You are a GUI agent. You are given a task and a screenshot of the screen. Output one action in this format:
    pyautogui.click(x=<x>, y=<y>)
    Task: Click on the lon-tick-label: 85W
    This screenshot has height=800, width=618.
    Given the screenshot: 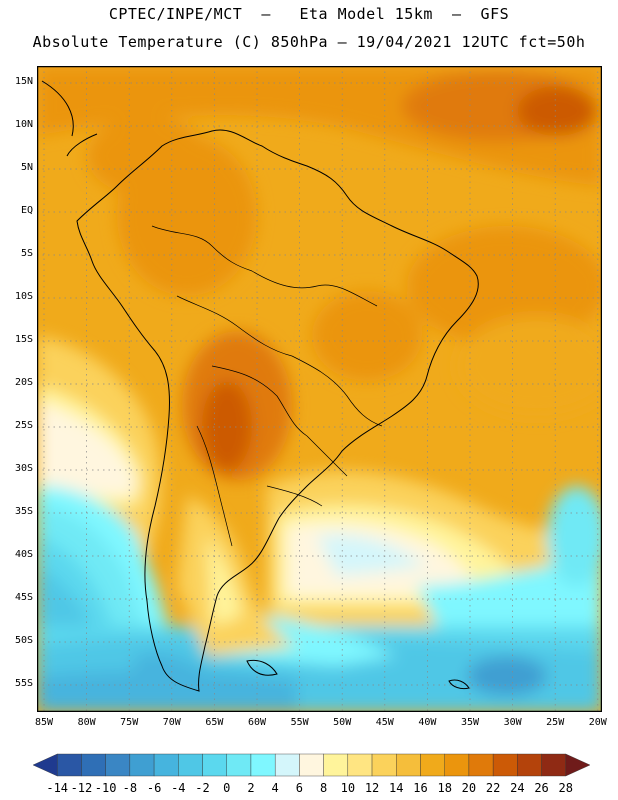 What is the action you would take?
    pyautogui.click(x=44, y=722)
    